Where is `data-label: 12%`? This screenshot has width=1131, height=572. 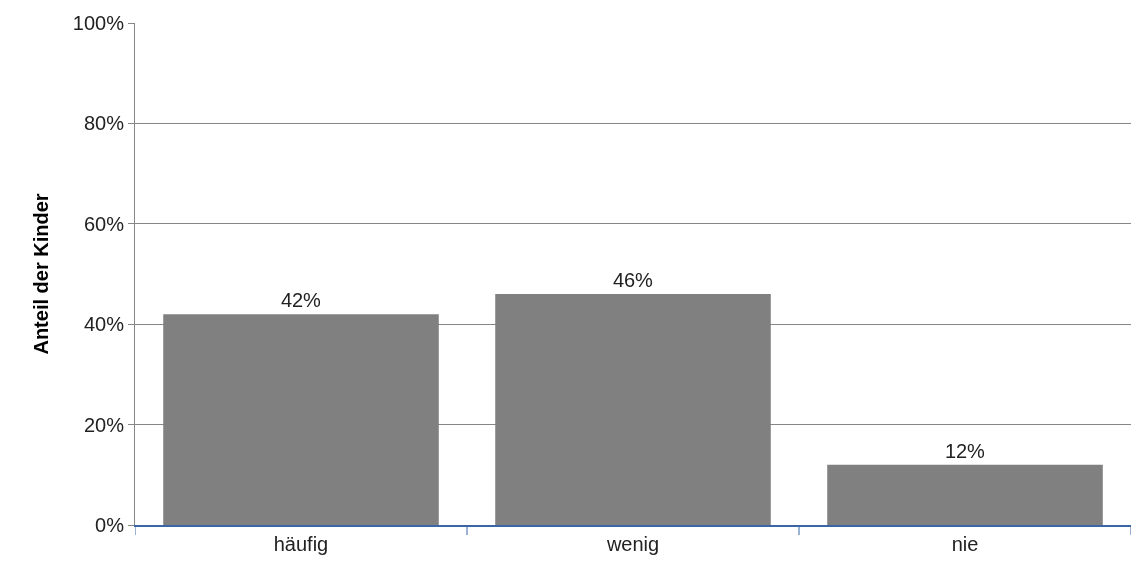
data-label: 12% is located at coordinates (965, 450).